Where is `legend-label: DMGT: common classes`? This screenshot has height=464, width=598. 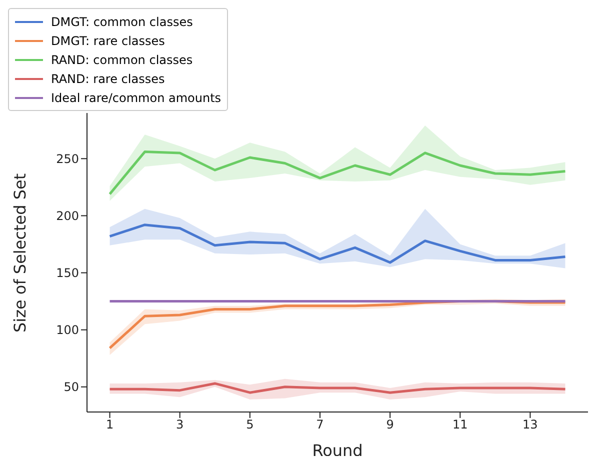 legend-label: DMGT: common classes is located at coordinates (122, 21).